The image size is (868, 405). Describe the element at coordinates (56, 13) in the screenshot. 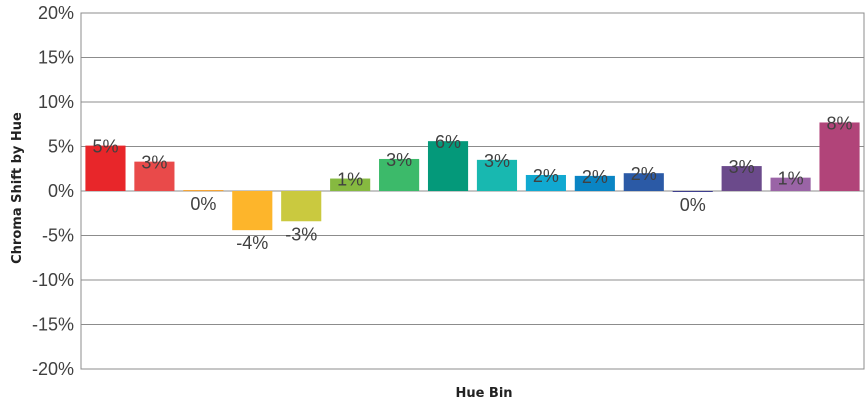

I see `y-tick-label: 20%` at that location.